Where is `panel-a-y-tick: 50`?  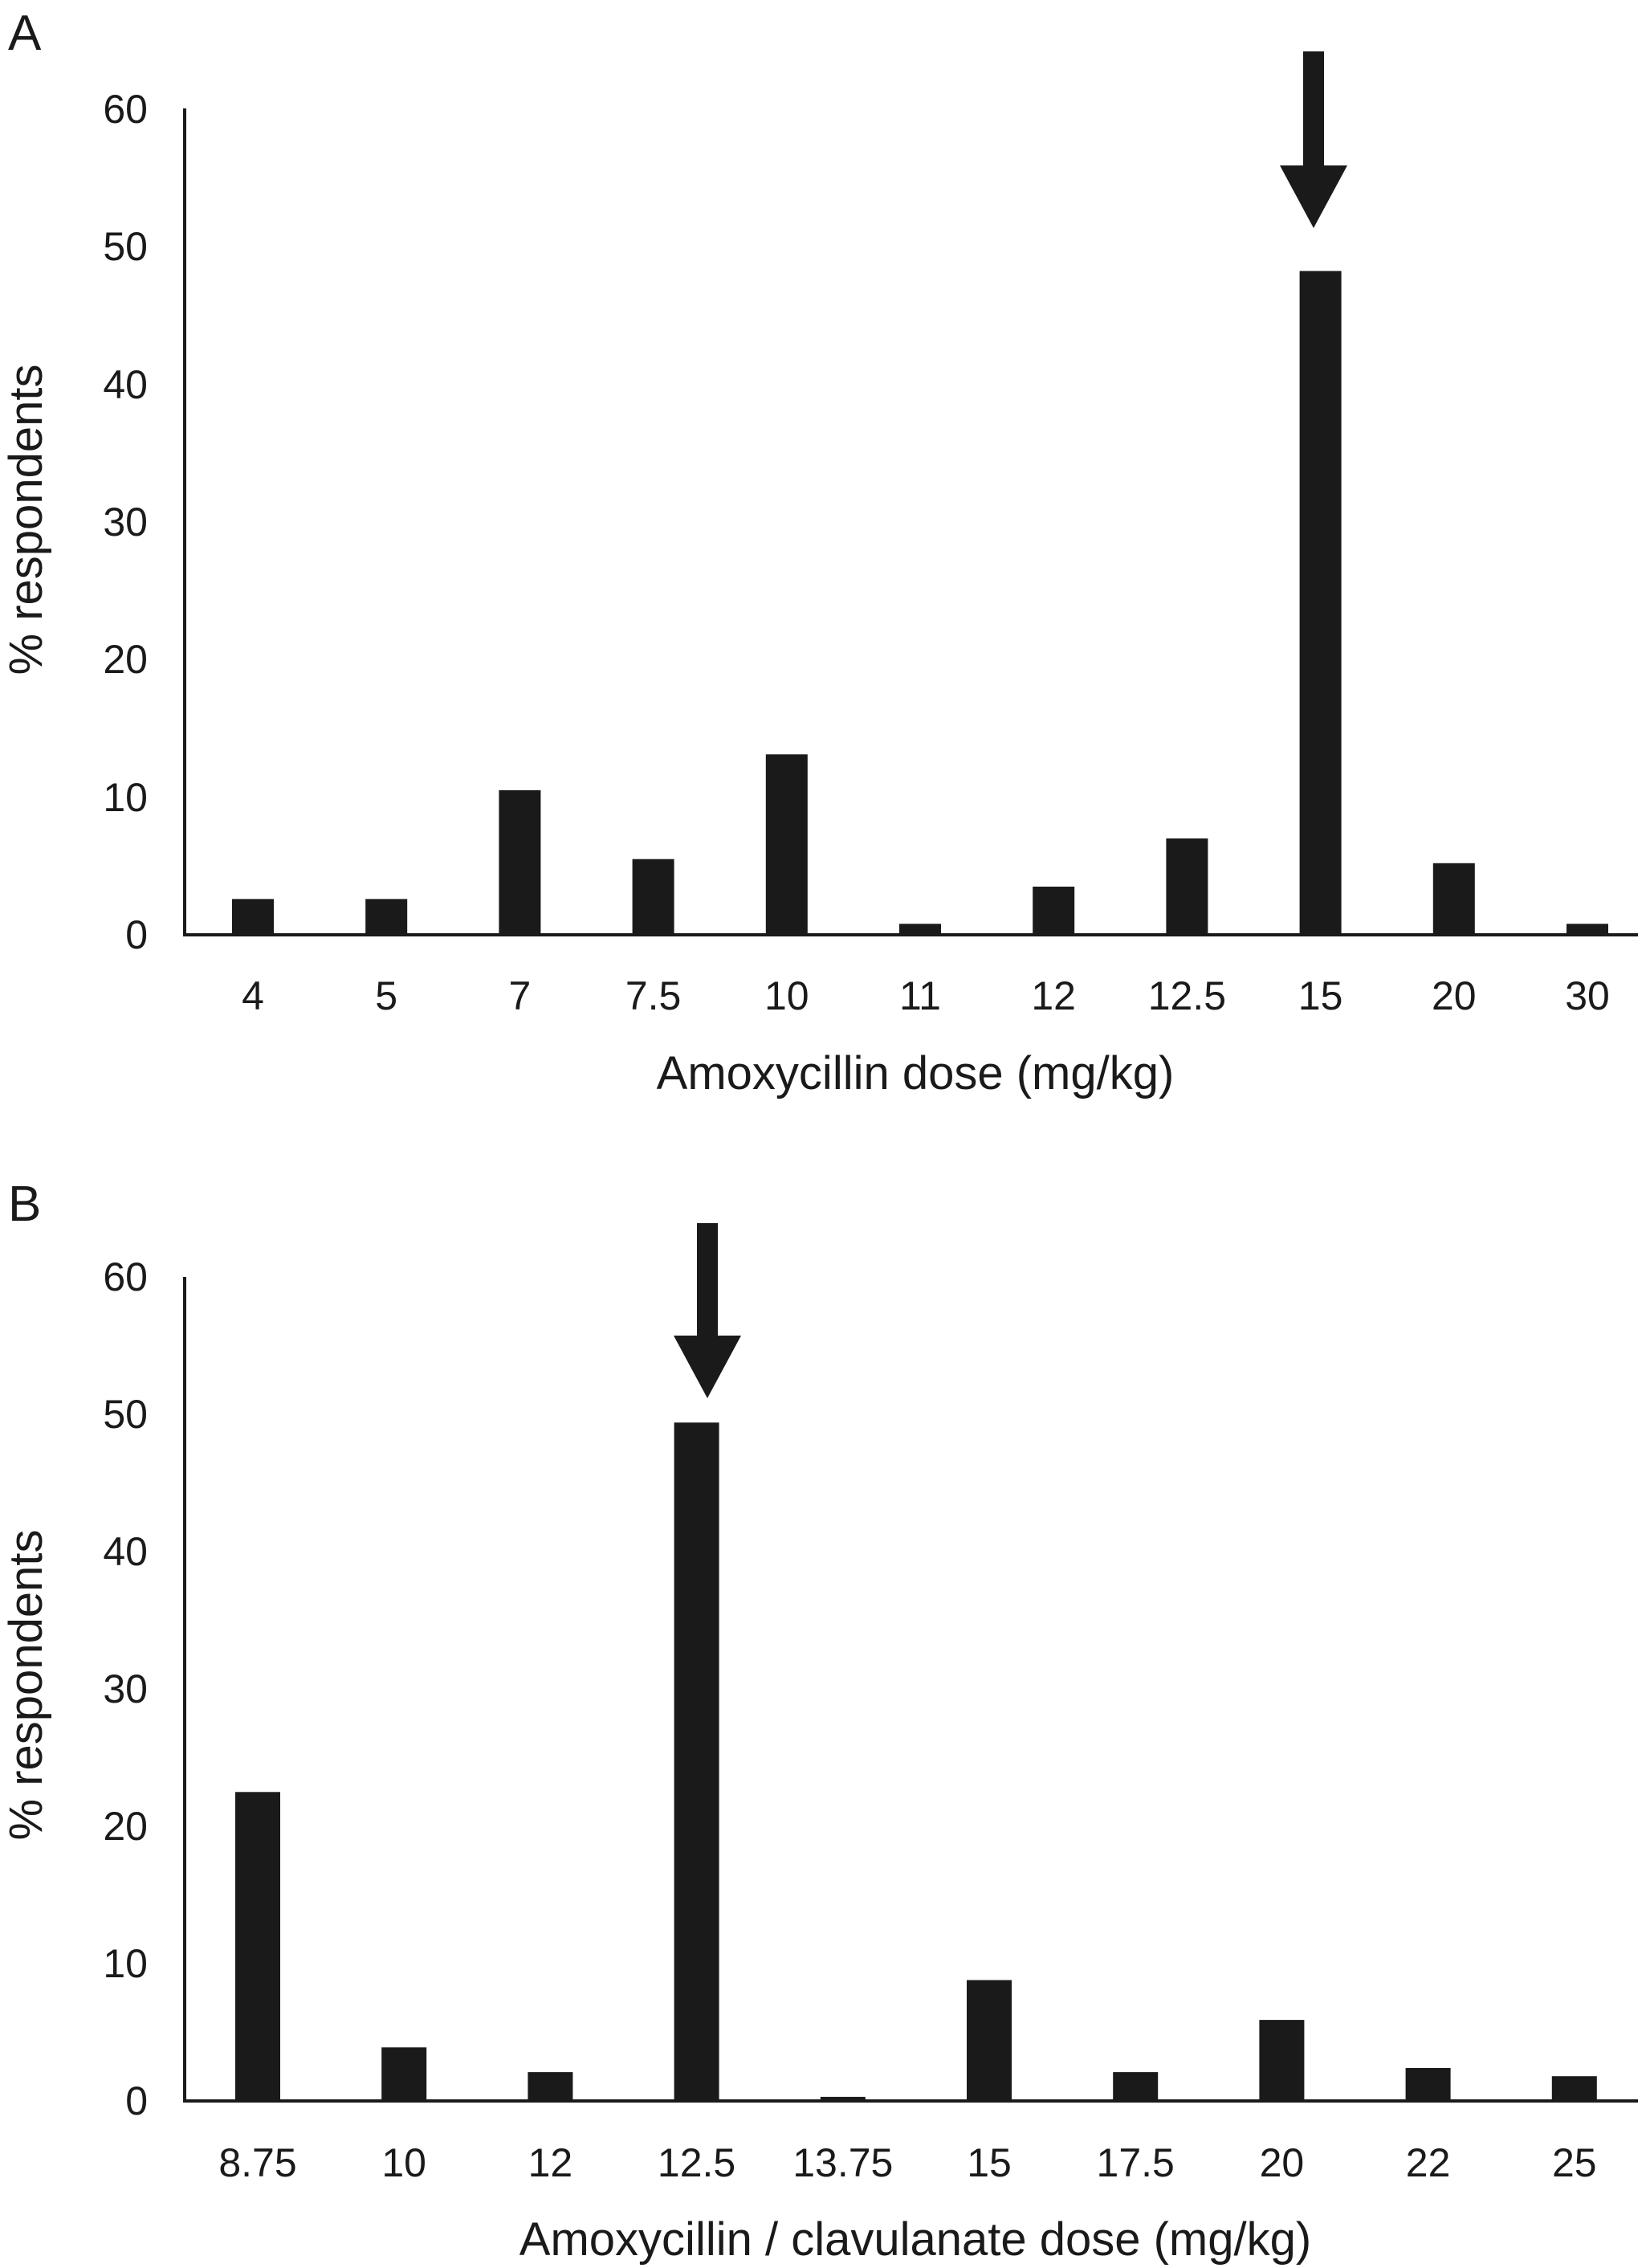
panel-a-y-tick: 50 is located at coordinates (125, 246).